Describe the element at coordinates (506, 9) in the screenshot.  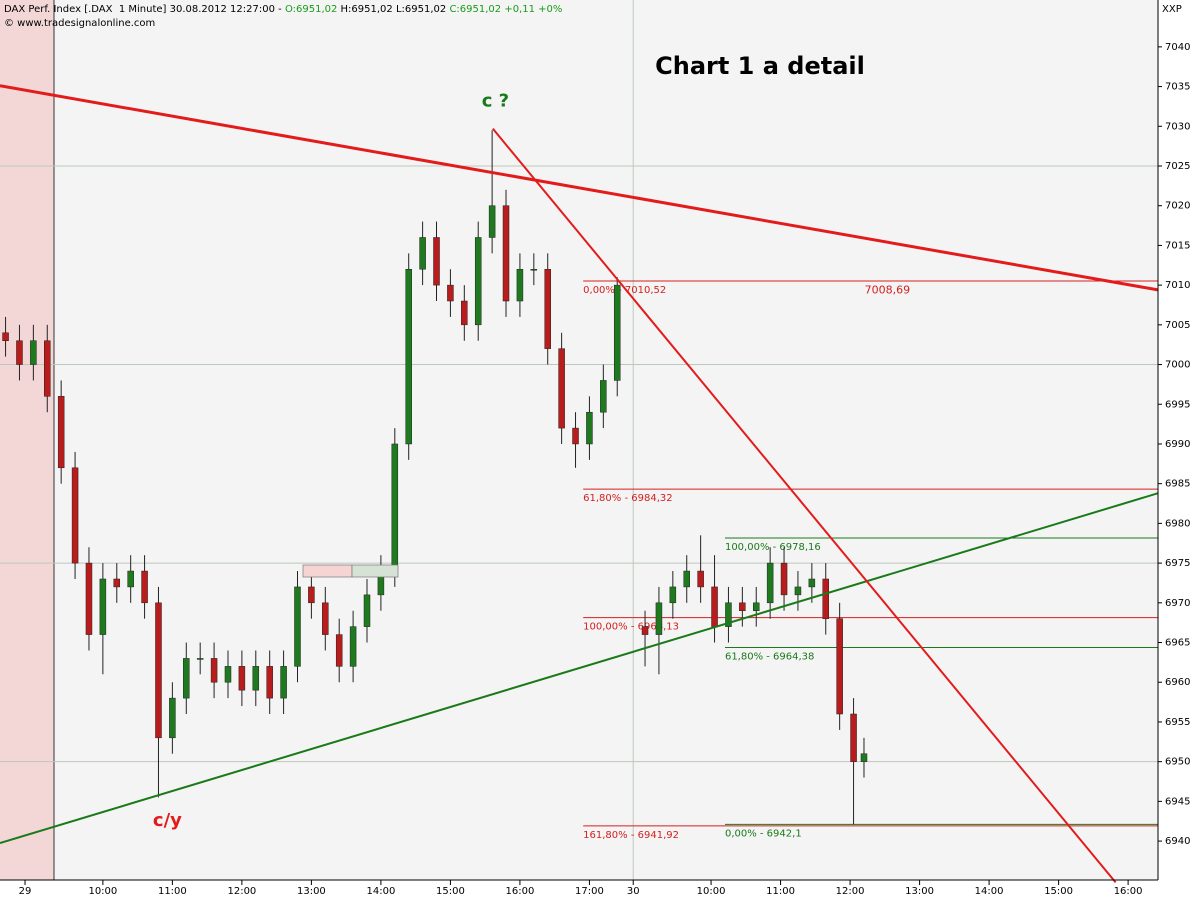
I see `header-part: C:6951,02 +0,11 +0%` at that location.